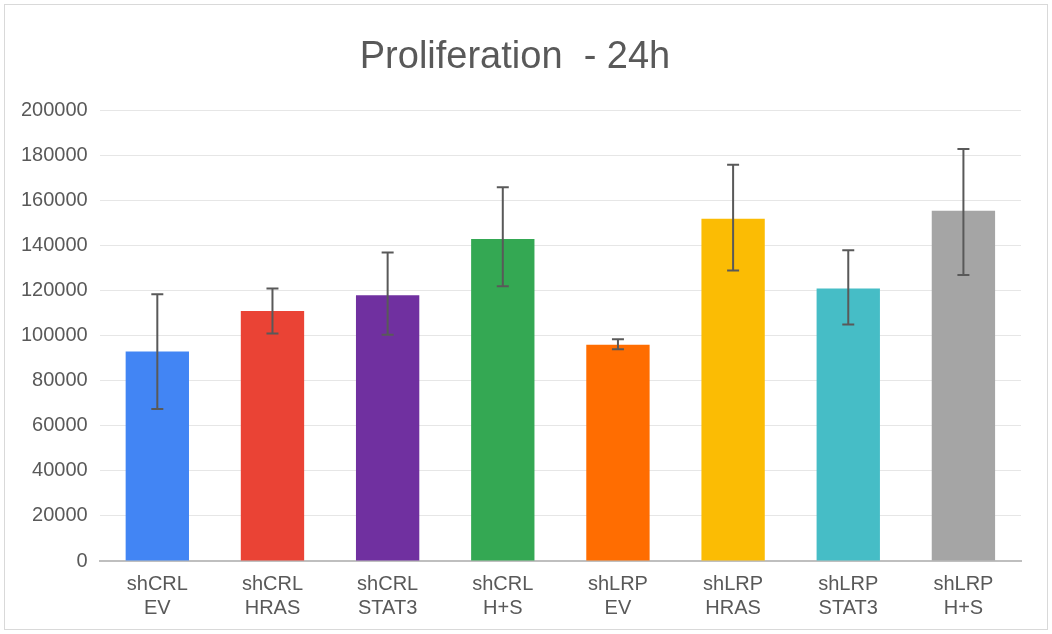 The height and width of the screenshot is (634, 1052). I want to click on chart-title: Proliferation - 24h, so click(515, 55).